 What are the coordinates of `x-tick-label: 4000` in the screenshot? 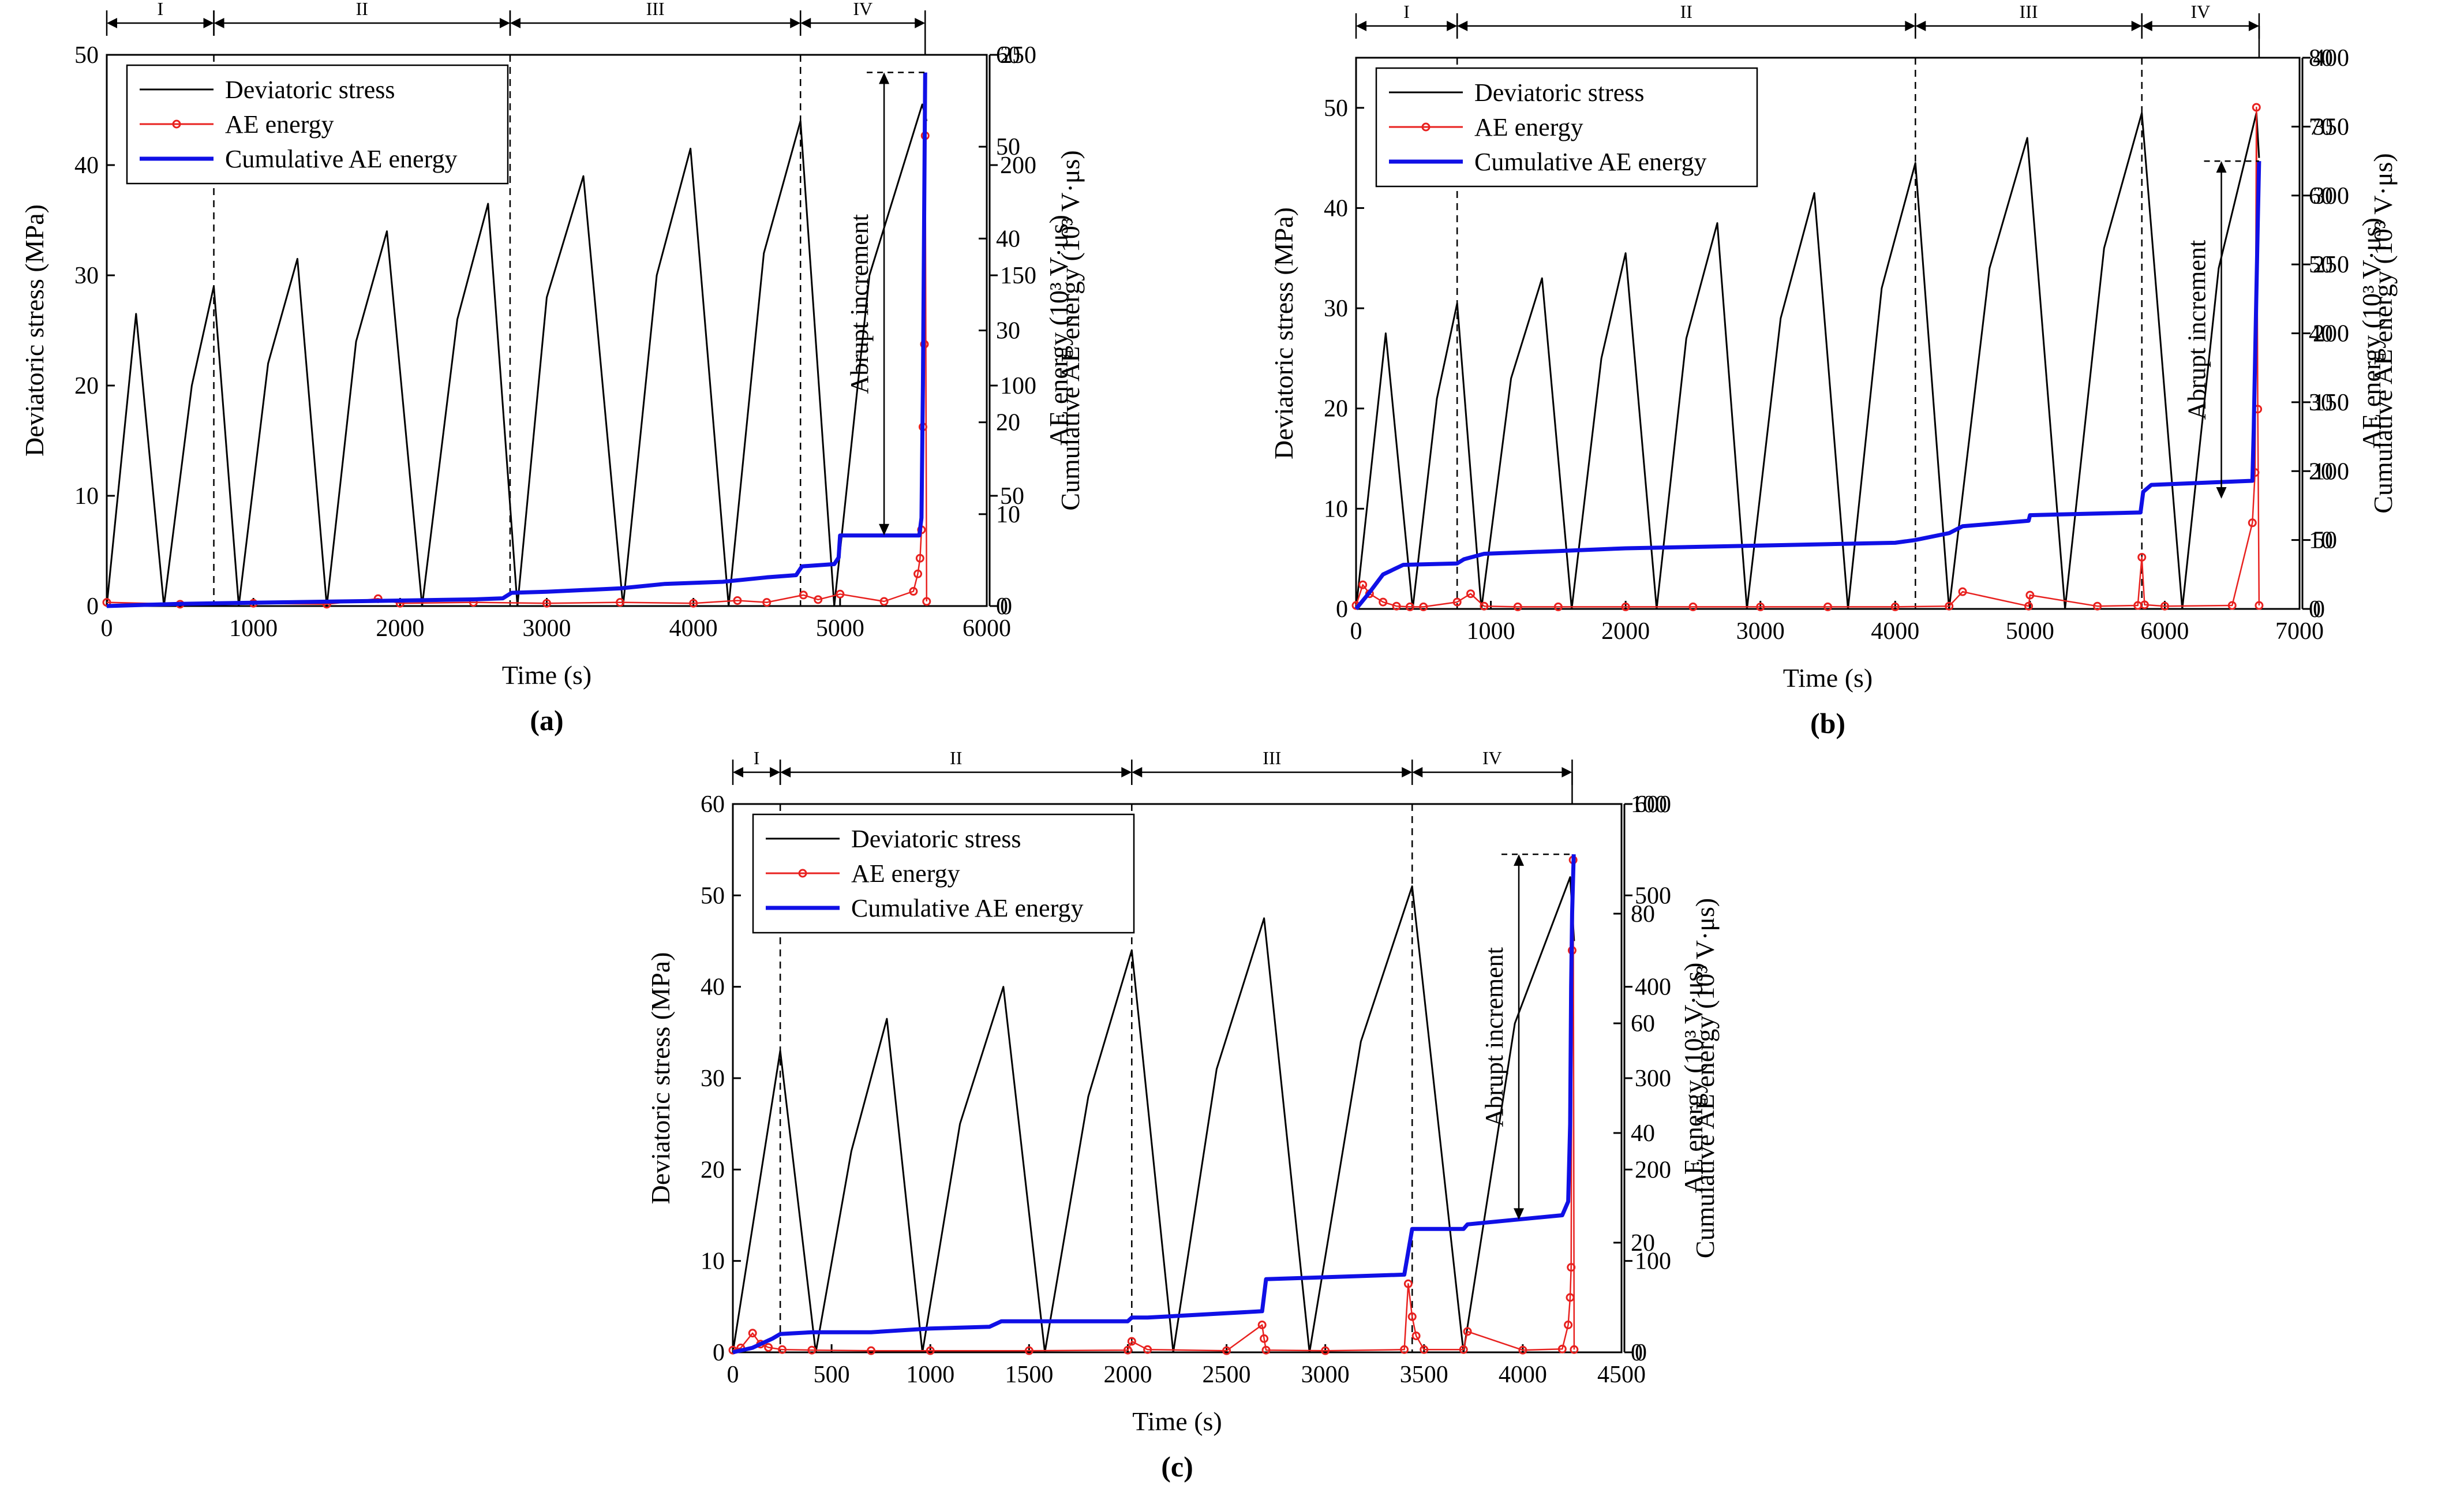 It's located at (693, 628).